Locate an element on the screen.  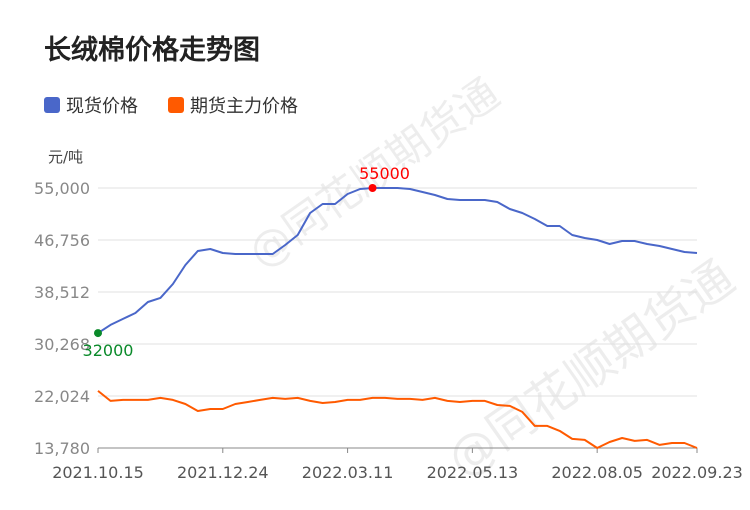
chart-title: 长绒棉价格走势图 is located at coordinates (152, 50).